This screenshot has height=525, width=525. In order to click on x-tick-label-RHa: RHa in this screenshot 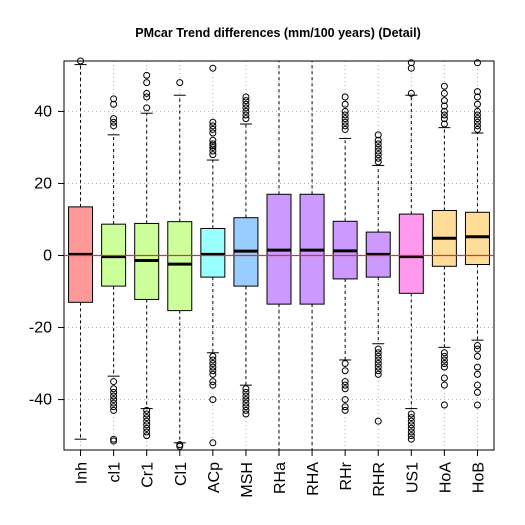, I will do `click(280, 478)`.